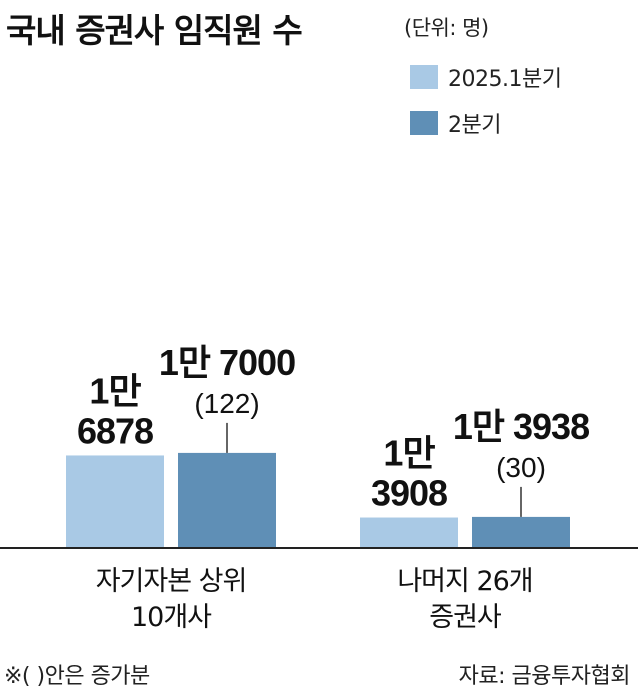 The width and height of the screenshot is (638, 695). Describe the element at coordinates (474, 125) in the screenshot. I see `legend-label-series-2: 2분기` at that location.